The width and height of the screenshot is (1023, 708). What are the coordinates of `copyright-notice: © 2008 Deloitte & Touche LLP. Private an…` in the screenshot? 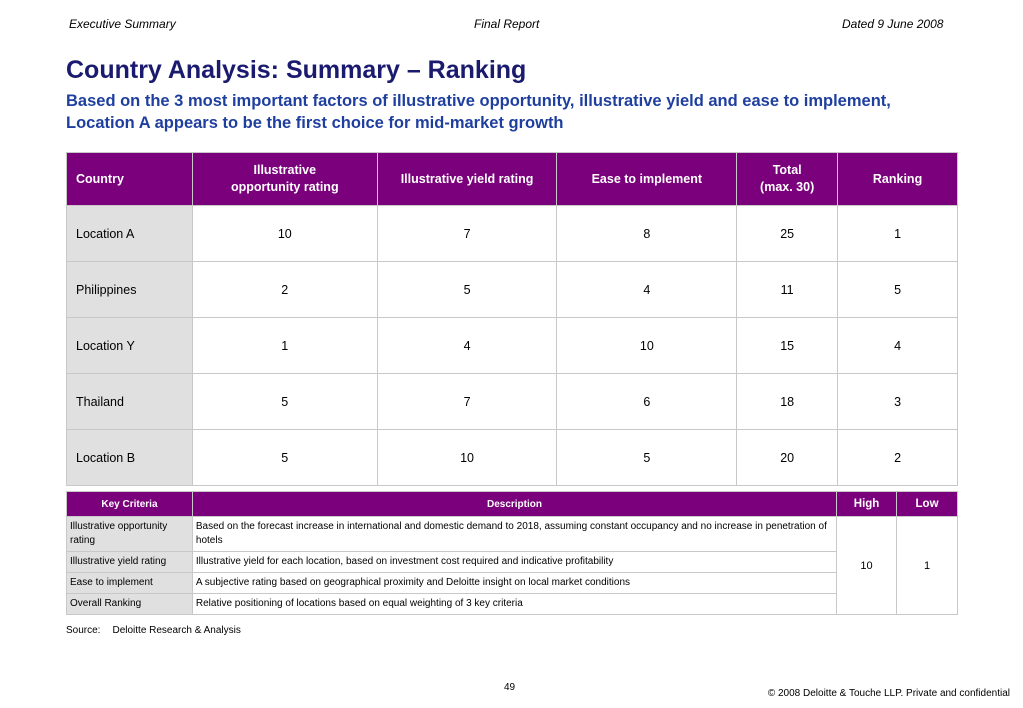 It's located at (888, 693).